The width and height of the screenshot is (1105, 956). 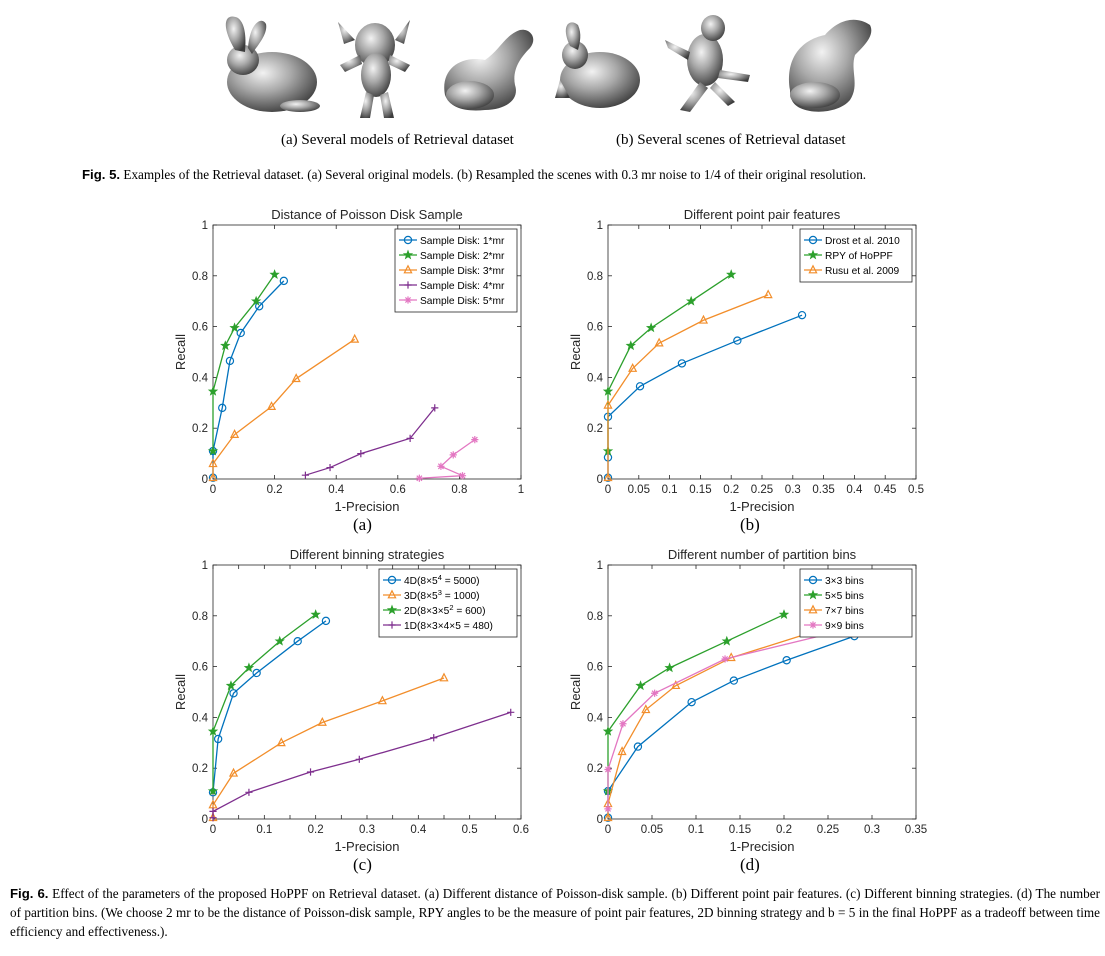 I want to click on chart-title: Different binning strategies, so click(x=367, y=554).